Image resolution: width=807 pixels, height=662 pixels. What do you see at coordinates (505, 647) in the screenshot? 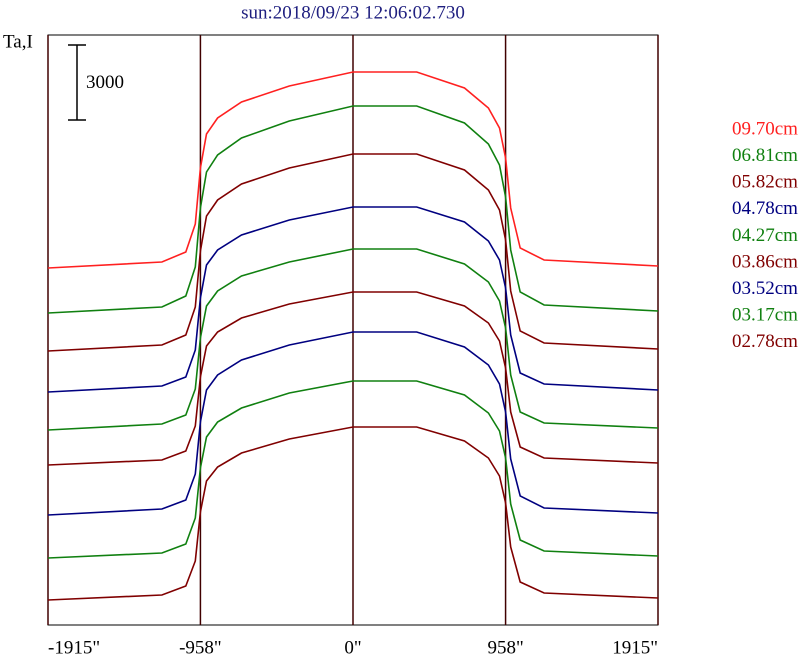
I see `x-tick-label: 958"` at bounding box center [505, 647].